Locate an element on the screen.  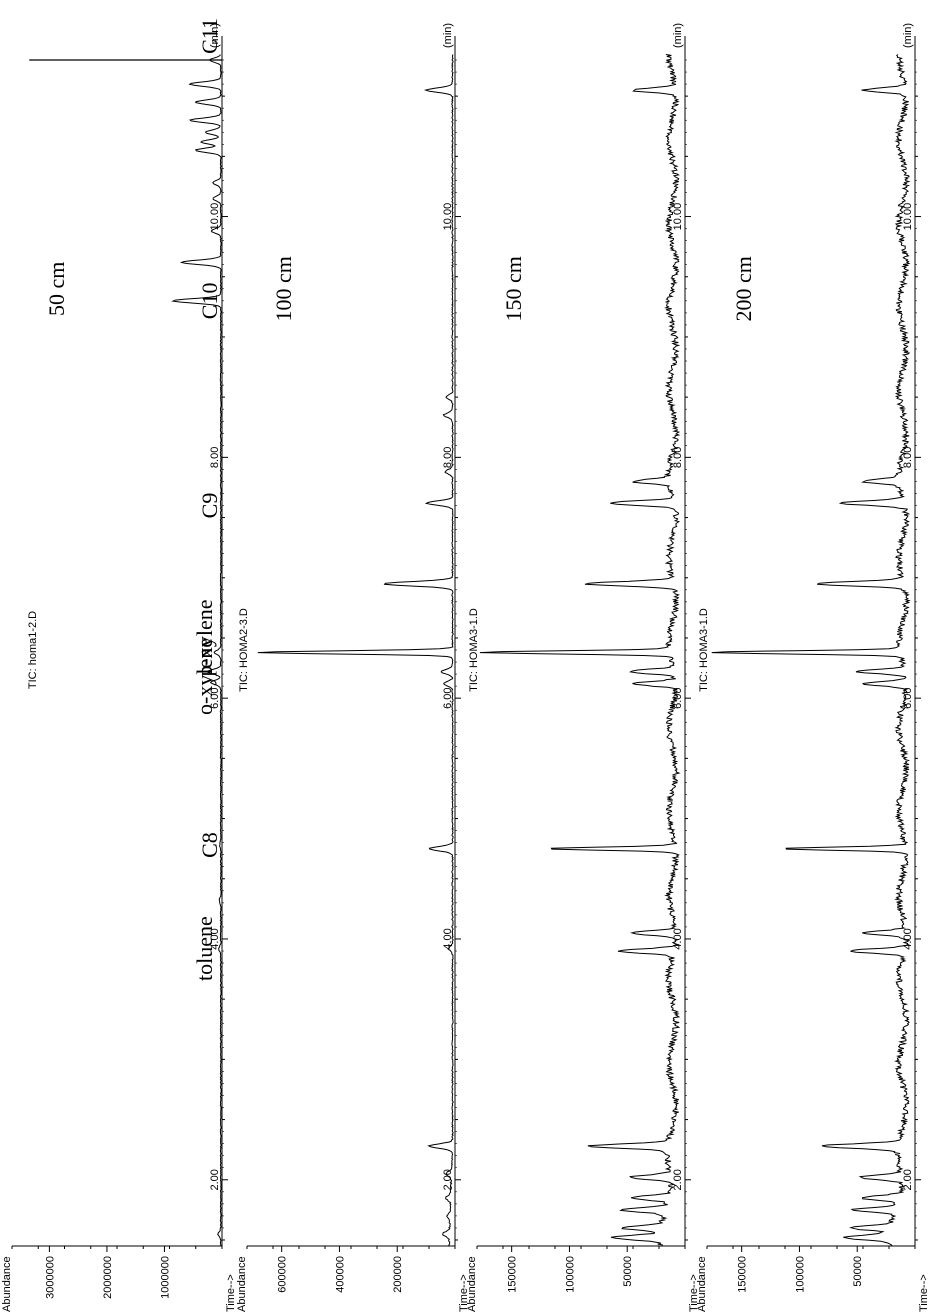
x-tick-label-3: 8.00 is located at coordinates (678, 457).